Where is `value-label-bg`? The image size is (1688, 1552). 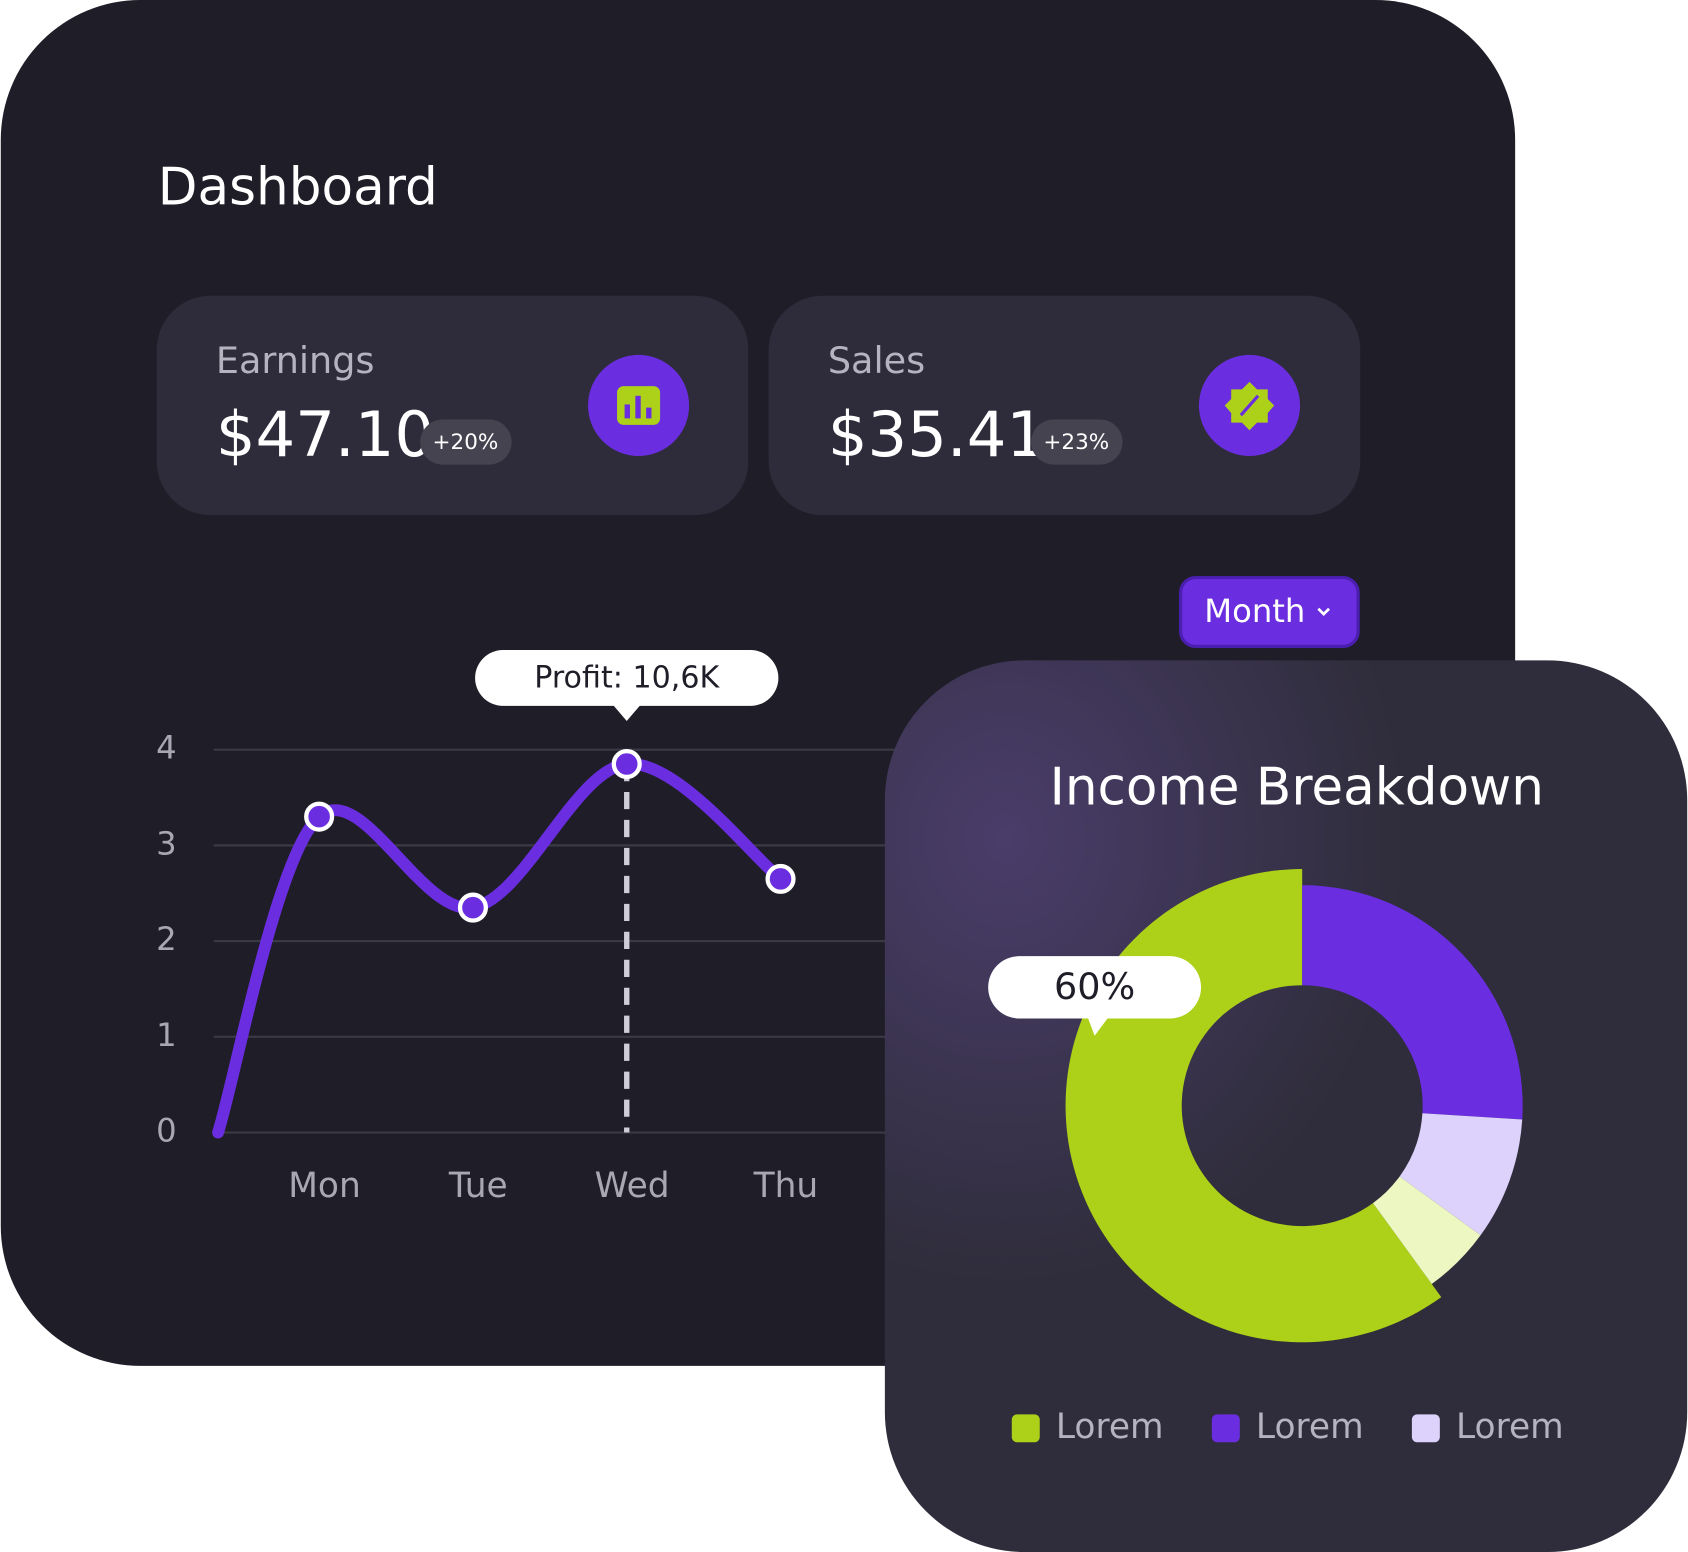
value-label-bg is located at coordinates (1095, 996).